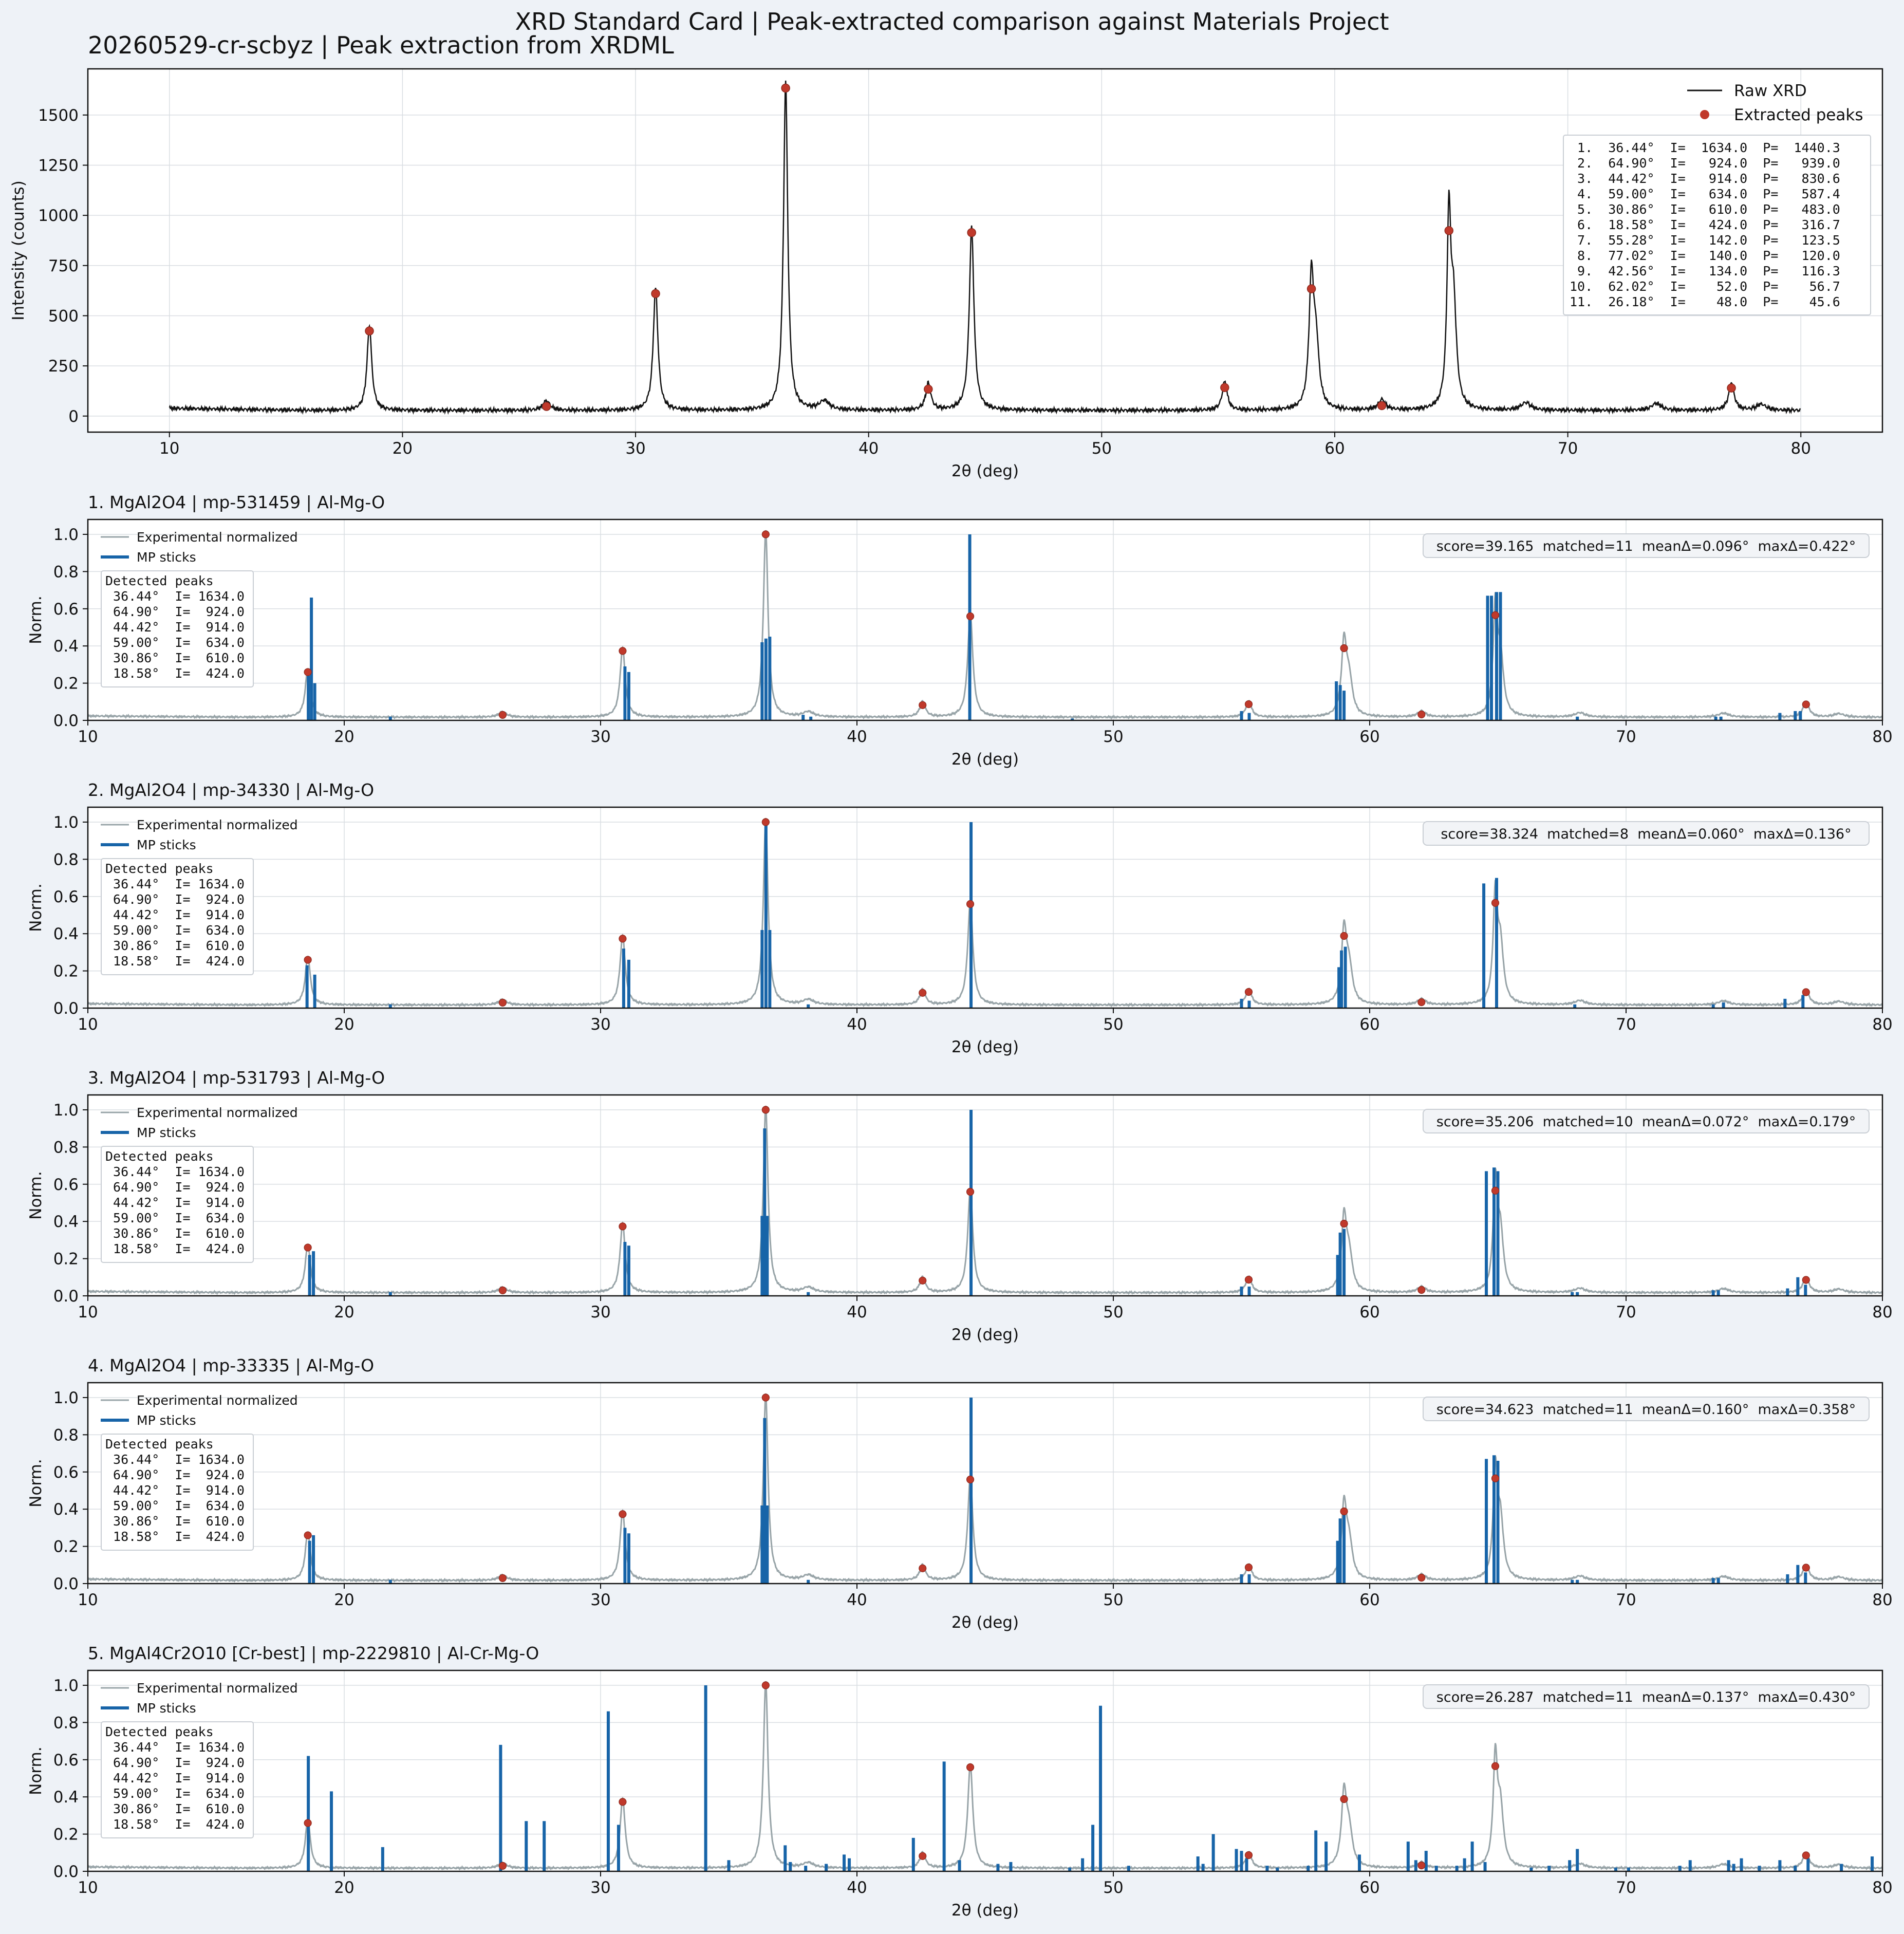 This screenshot has height=1934, width=1904. I want to click on raw-xrd-line, so click(985, 247).